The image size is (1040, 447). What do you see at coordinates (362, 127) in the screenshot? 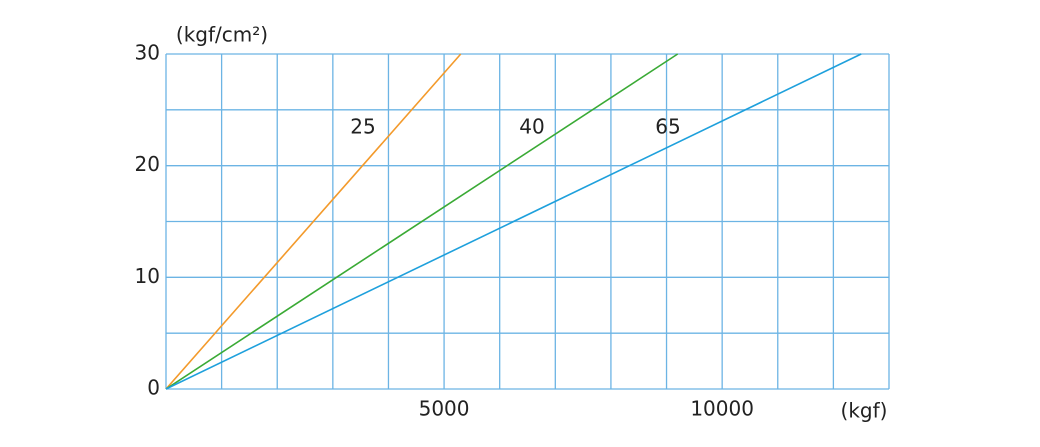
I see `series-label: 25` at bounding box center [362, 127].